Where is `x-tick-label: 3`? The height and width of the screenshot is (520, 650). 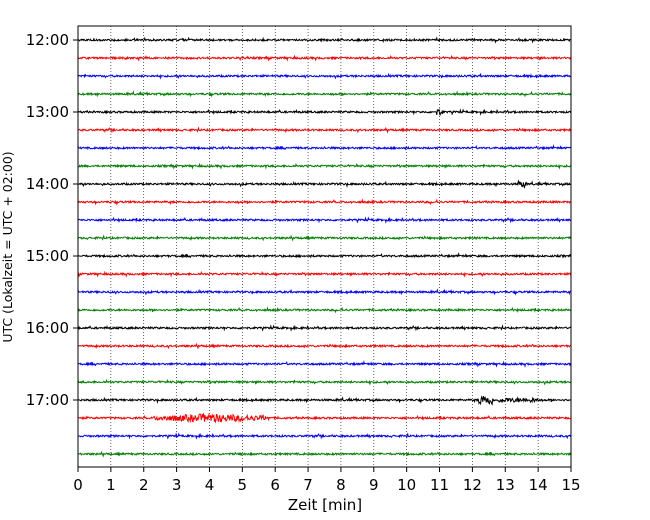
x-tick-label: 3 is located at coordinates (177, 485).